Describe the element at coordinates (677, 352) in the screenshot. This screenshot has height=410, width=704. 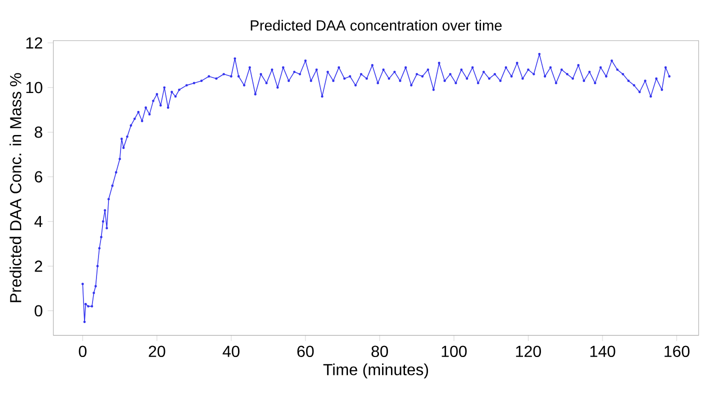
I see `x-tick-label: 160` at that location.